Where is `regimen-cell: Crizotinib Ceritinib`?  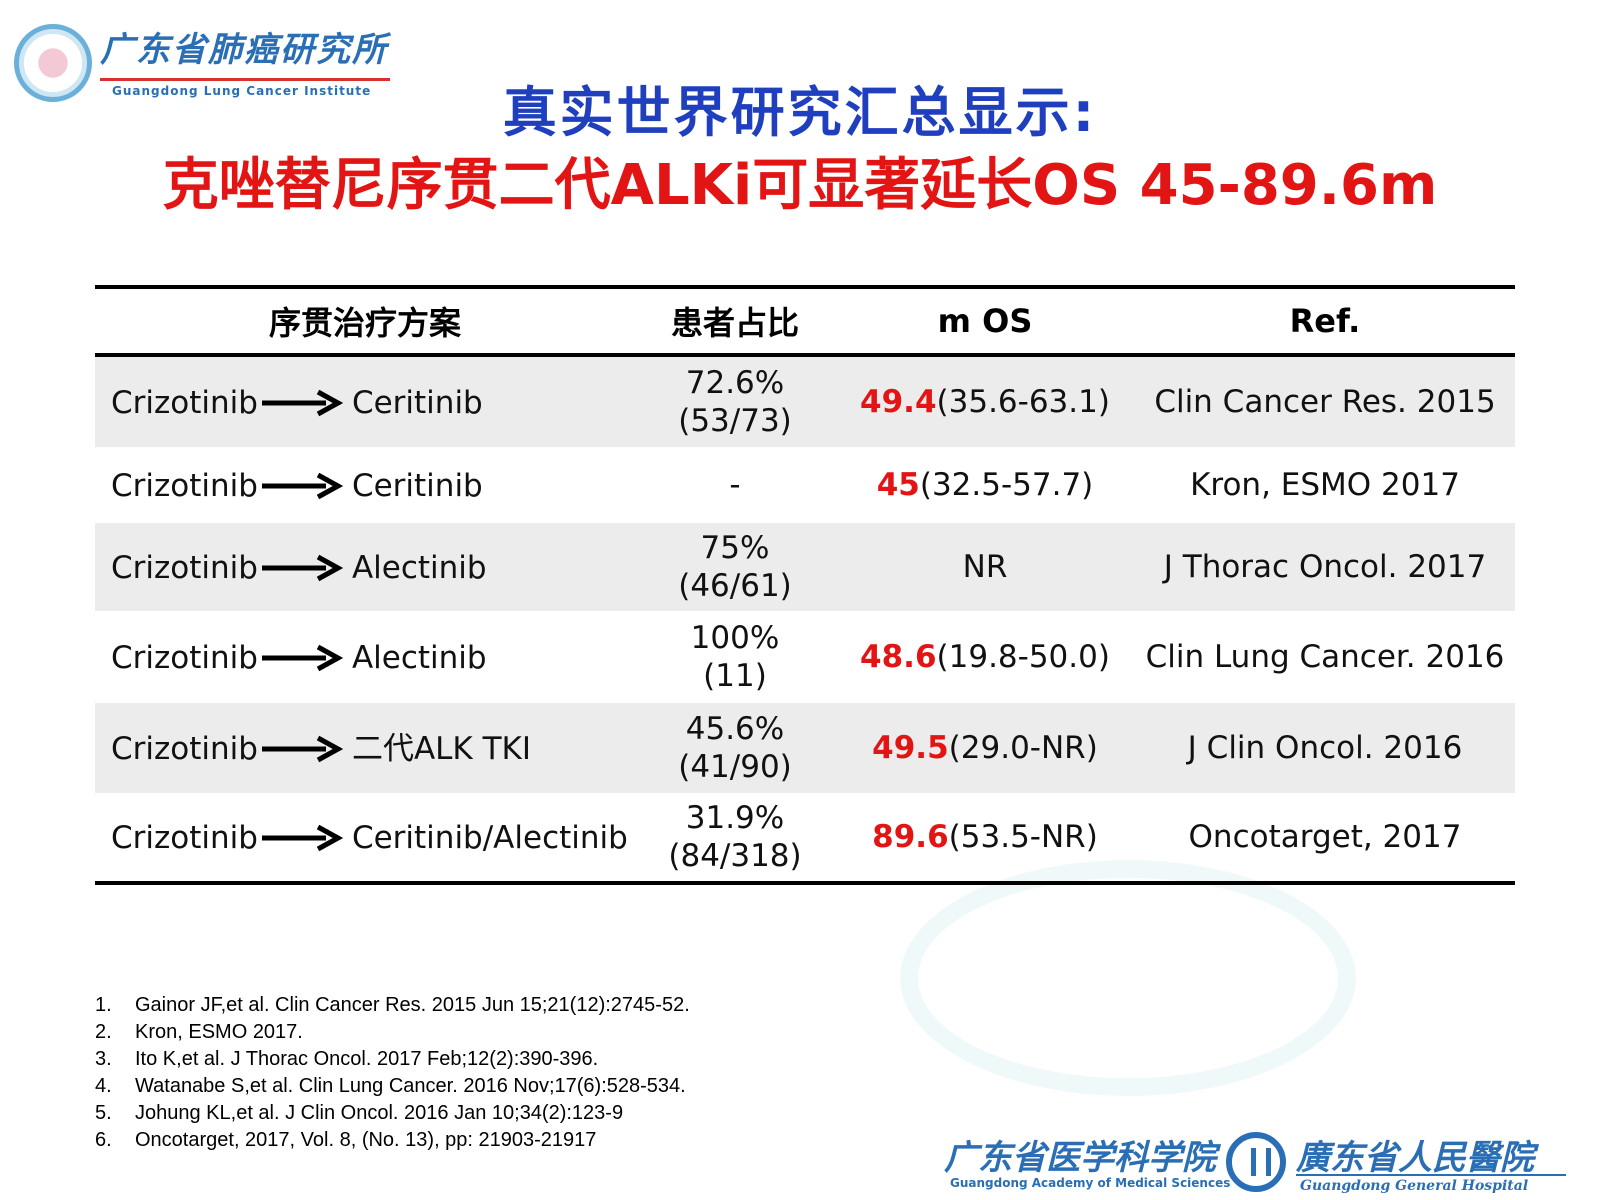
regimen-cell: Crizotinib Ceritinib is located at coordinates (365, 401).